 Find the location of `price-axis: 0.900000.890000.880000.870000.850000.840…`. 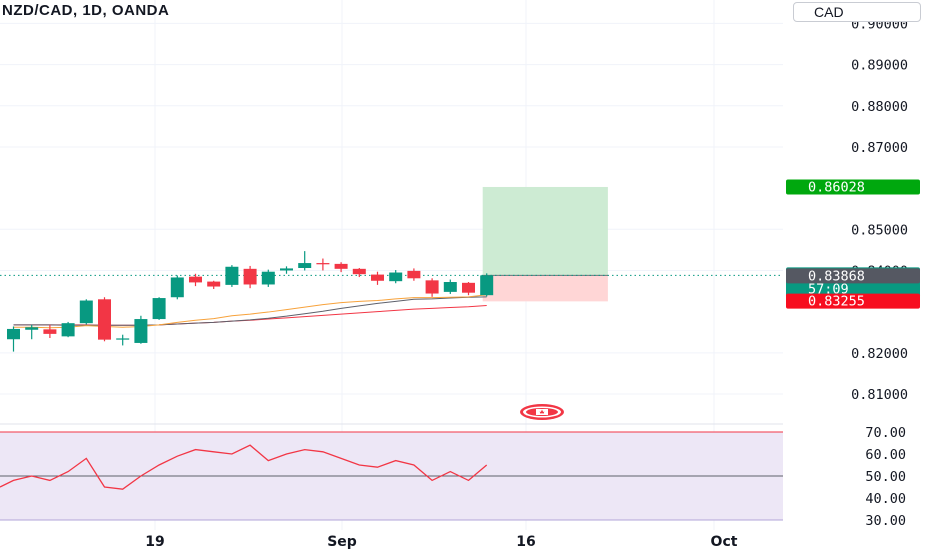

price-axis: 0.900000.890000.880000.870000.850000.840… is located at coordinates (879, 209).